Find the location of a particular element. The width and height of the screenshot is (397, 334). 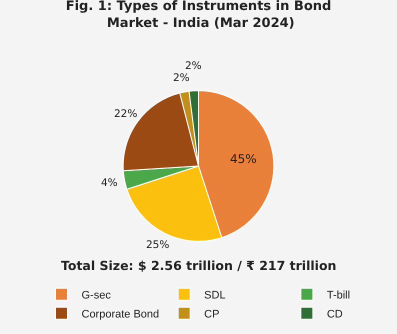

data-label: 25% is located at coordinates (158, 245).